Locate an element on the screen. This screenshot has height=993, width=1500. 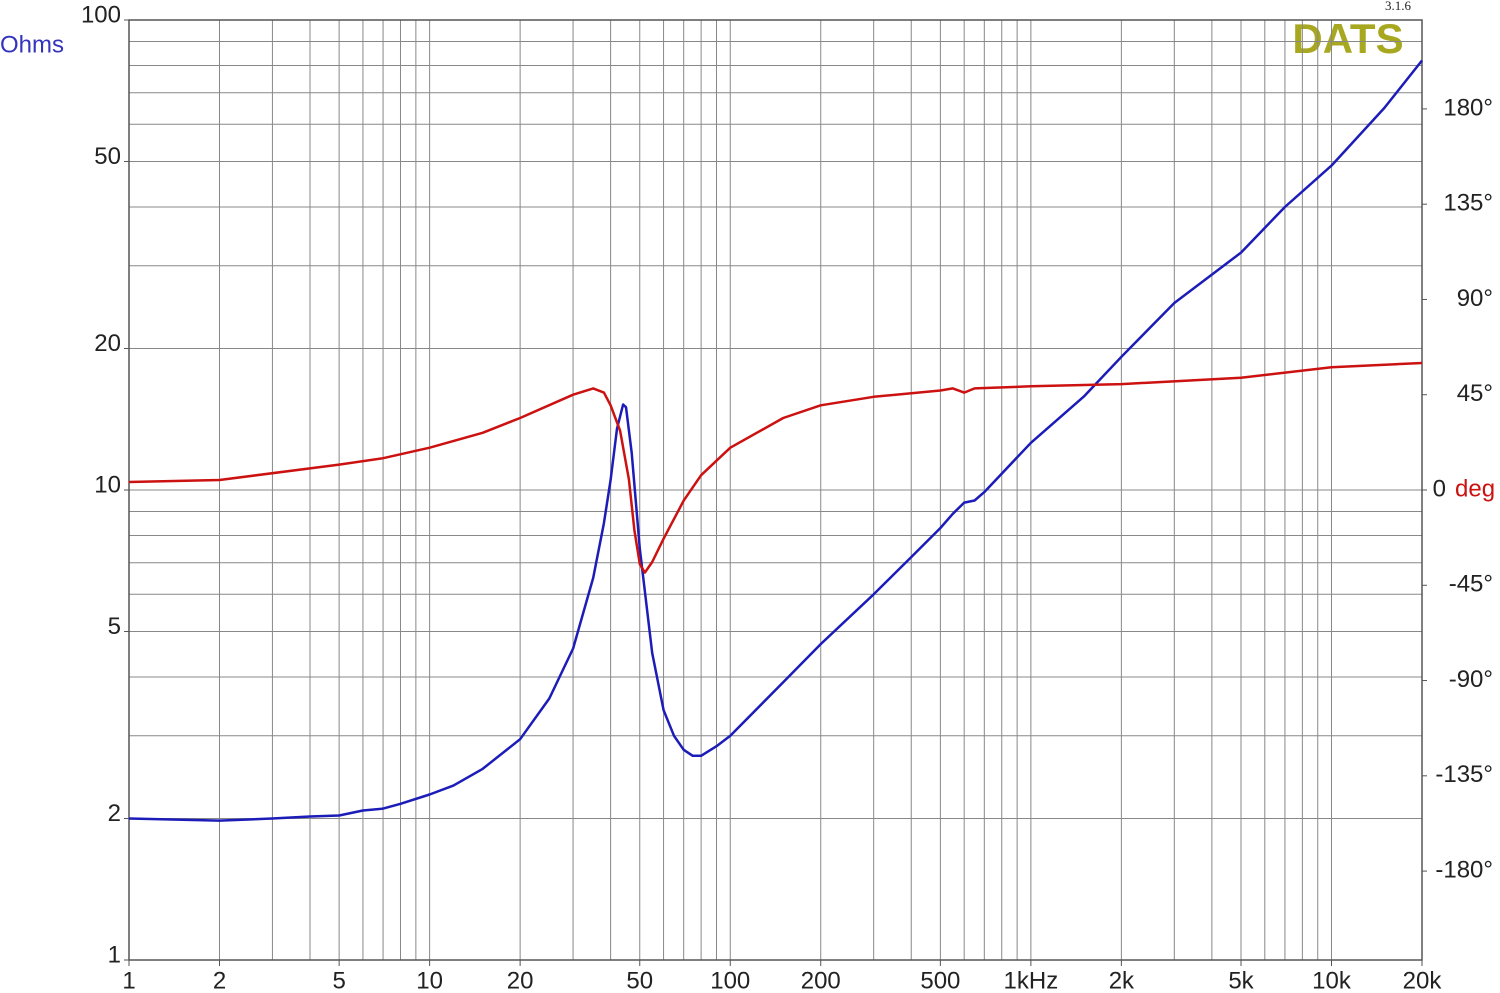
y2-tick-label: 90° is located at coordinates (1475, 298).